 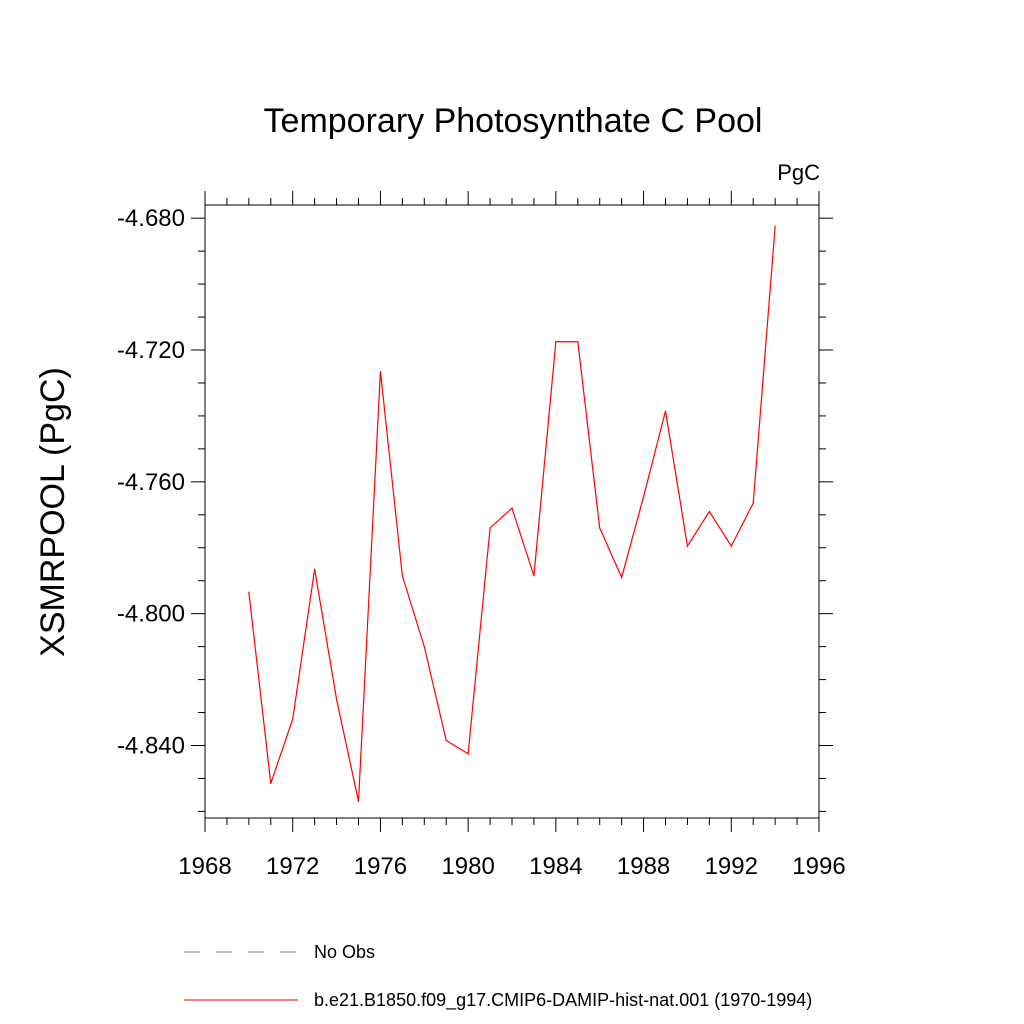 I want to click on x-tick-label: 1984, so click(x=555, y=866).